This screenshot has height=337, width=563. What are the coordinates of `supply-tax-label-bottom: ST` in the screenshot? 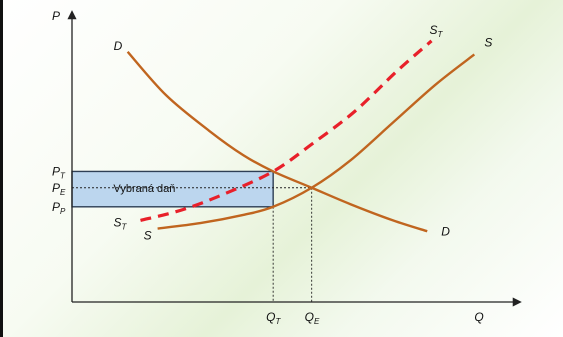 It's located at (120, 223).